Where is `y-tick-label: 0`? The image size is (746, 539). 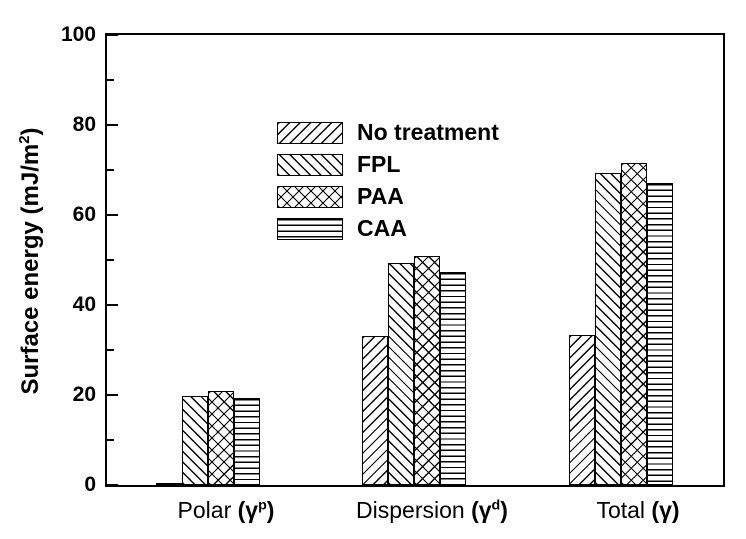 y-tick-label: 0 is located at coordinates (90, 484).